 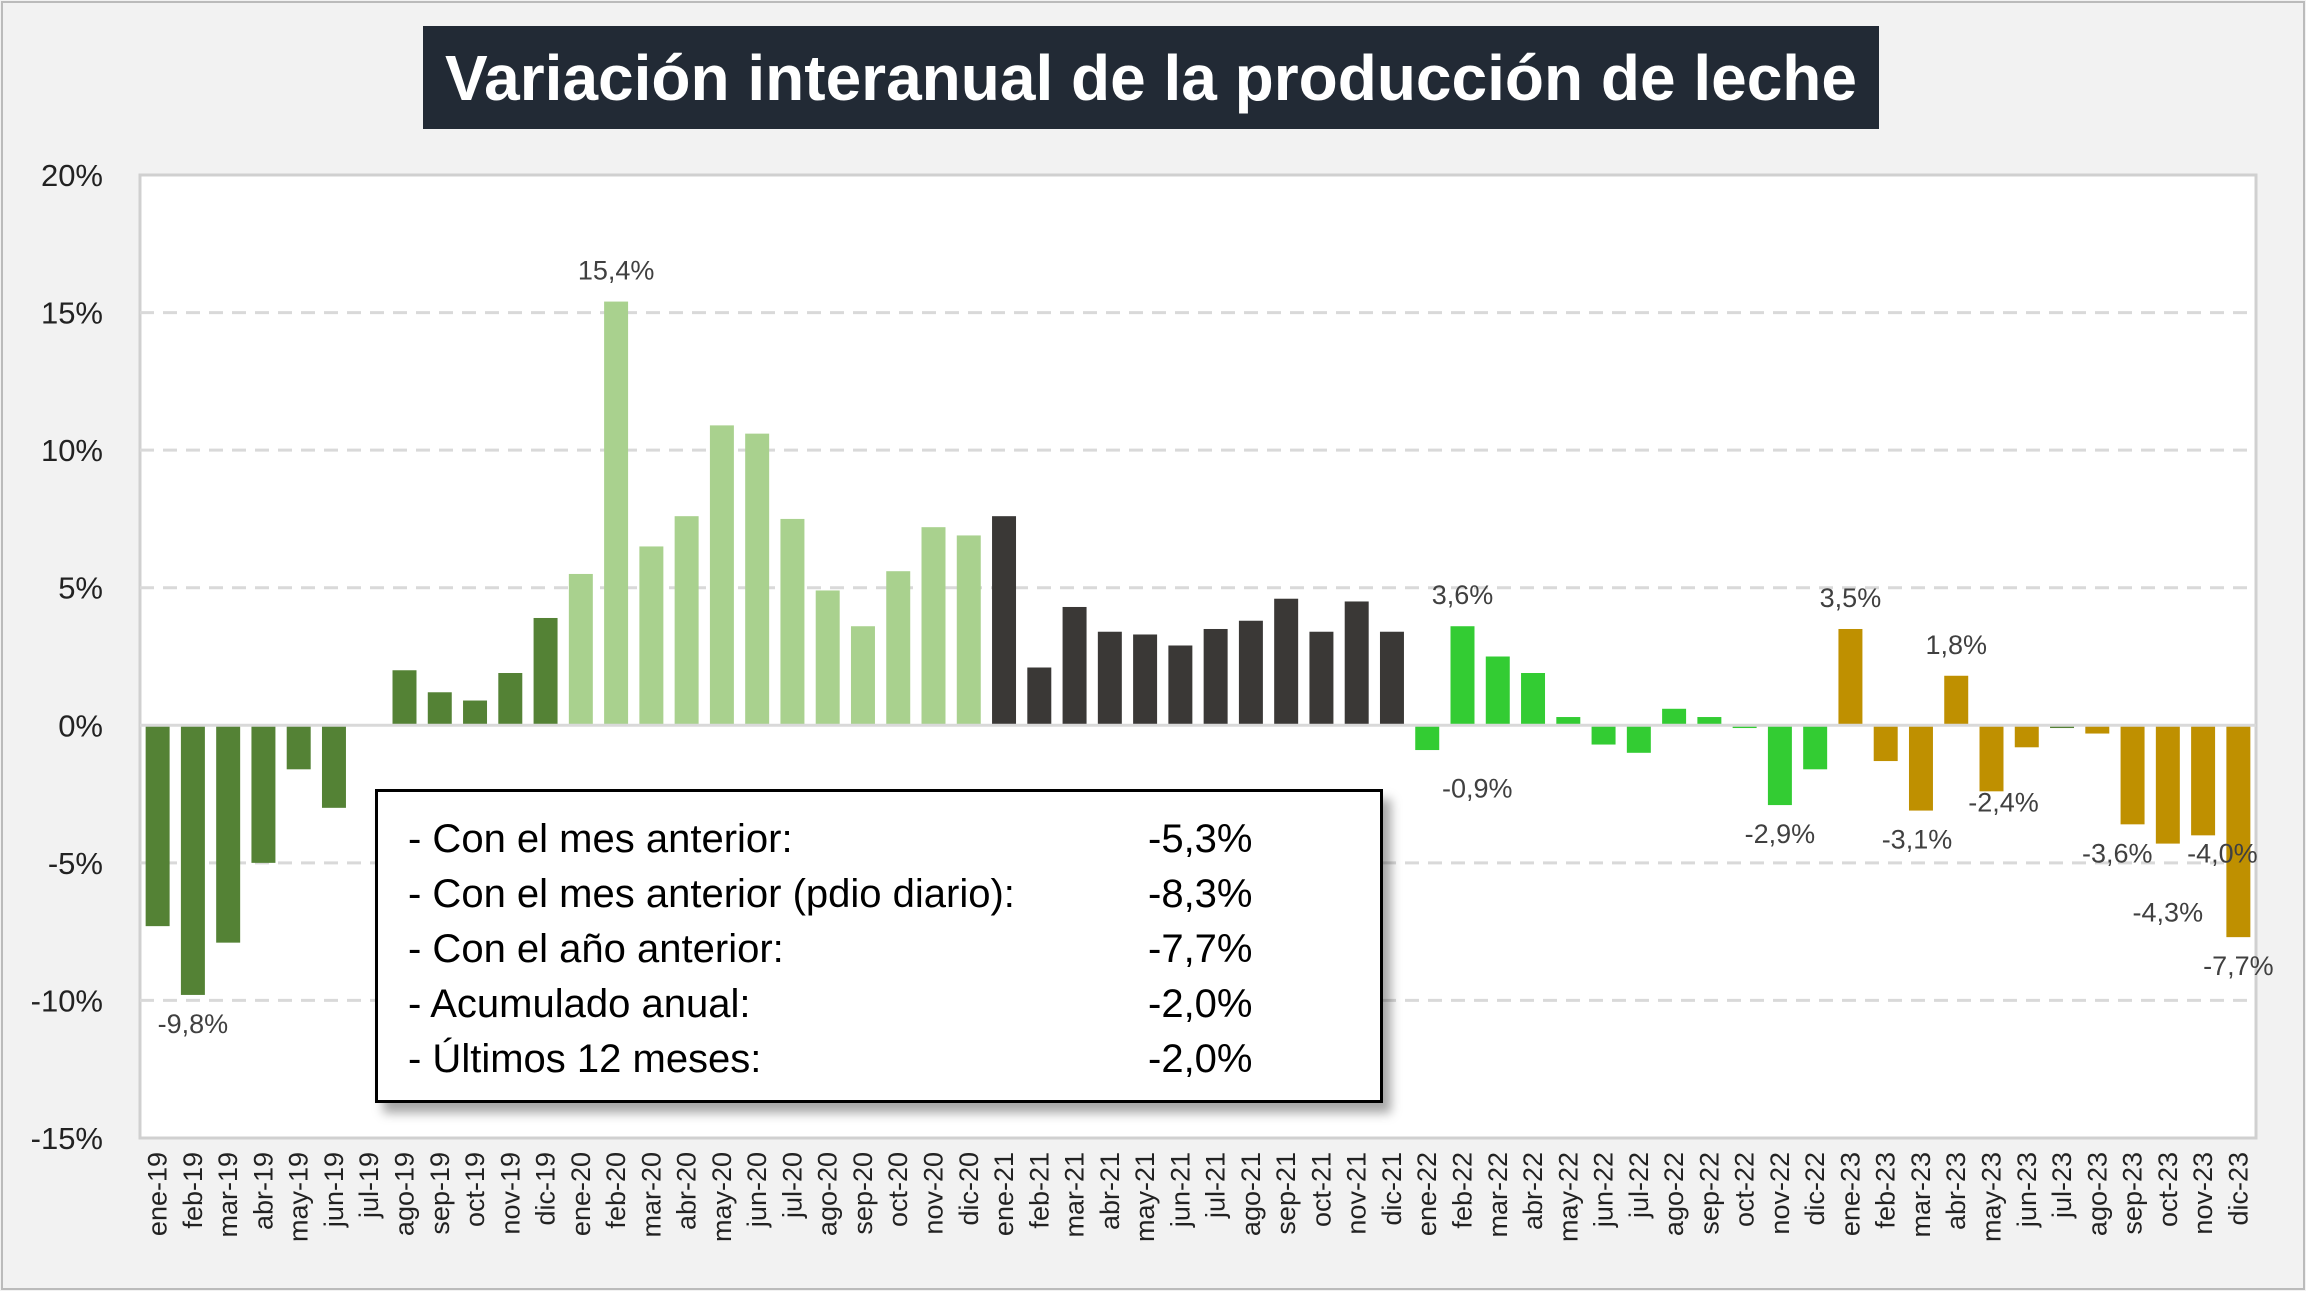 I want to click on data-label: -7,7%, so click(x=2238, y=966).